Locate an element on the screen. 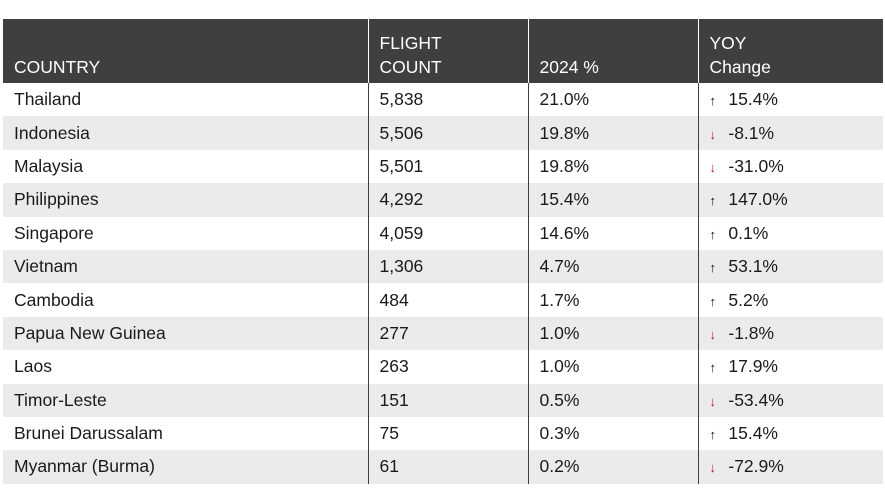 The image size is (885, 500). yoy-change-cell: ↓ -53.4% is located at coordinates (790, 400).